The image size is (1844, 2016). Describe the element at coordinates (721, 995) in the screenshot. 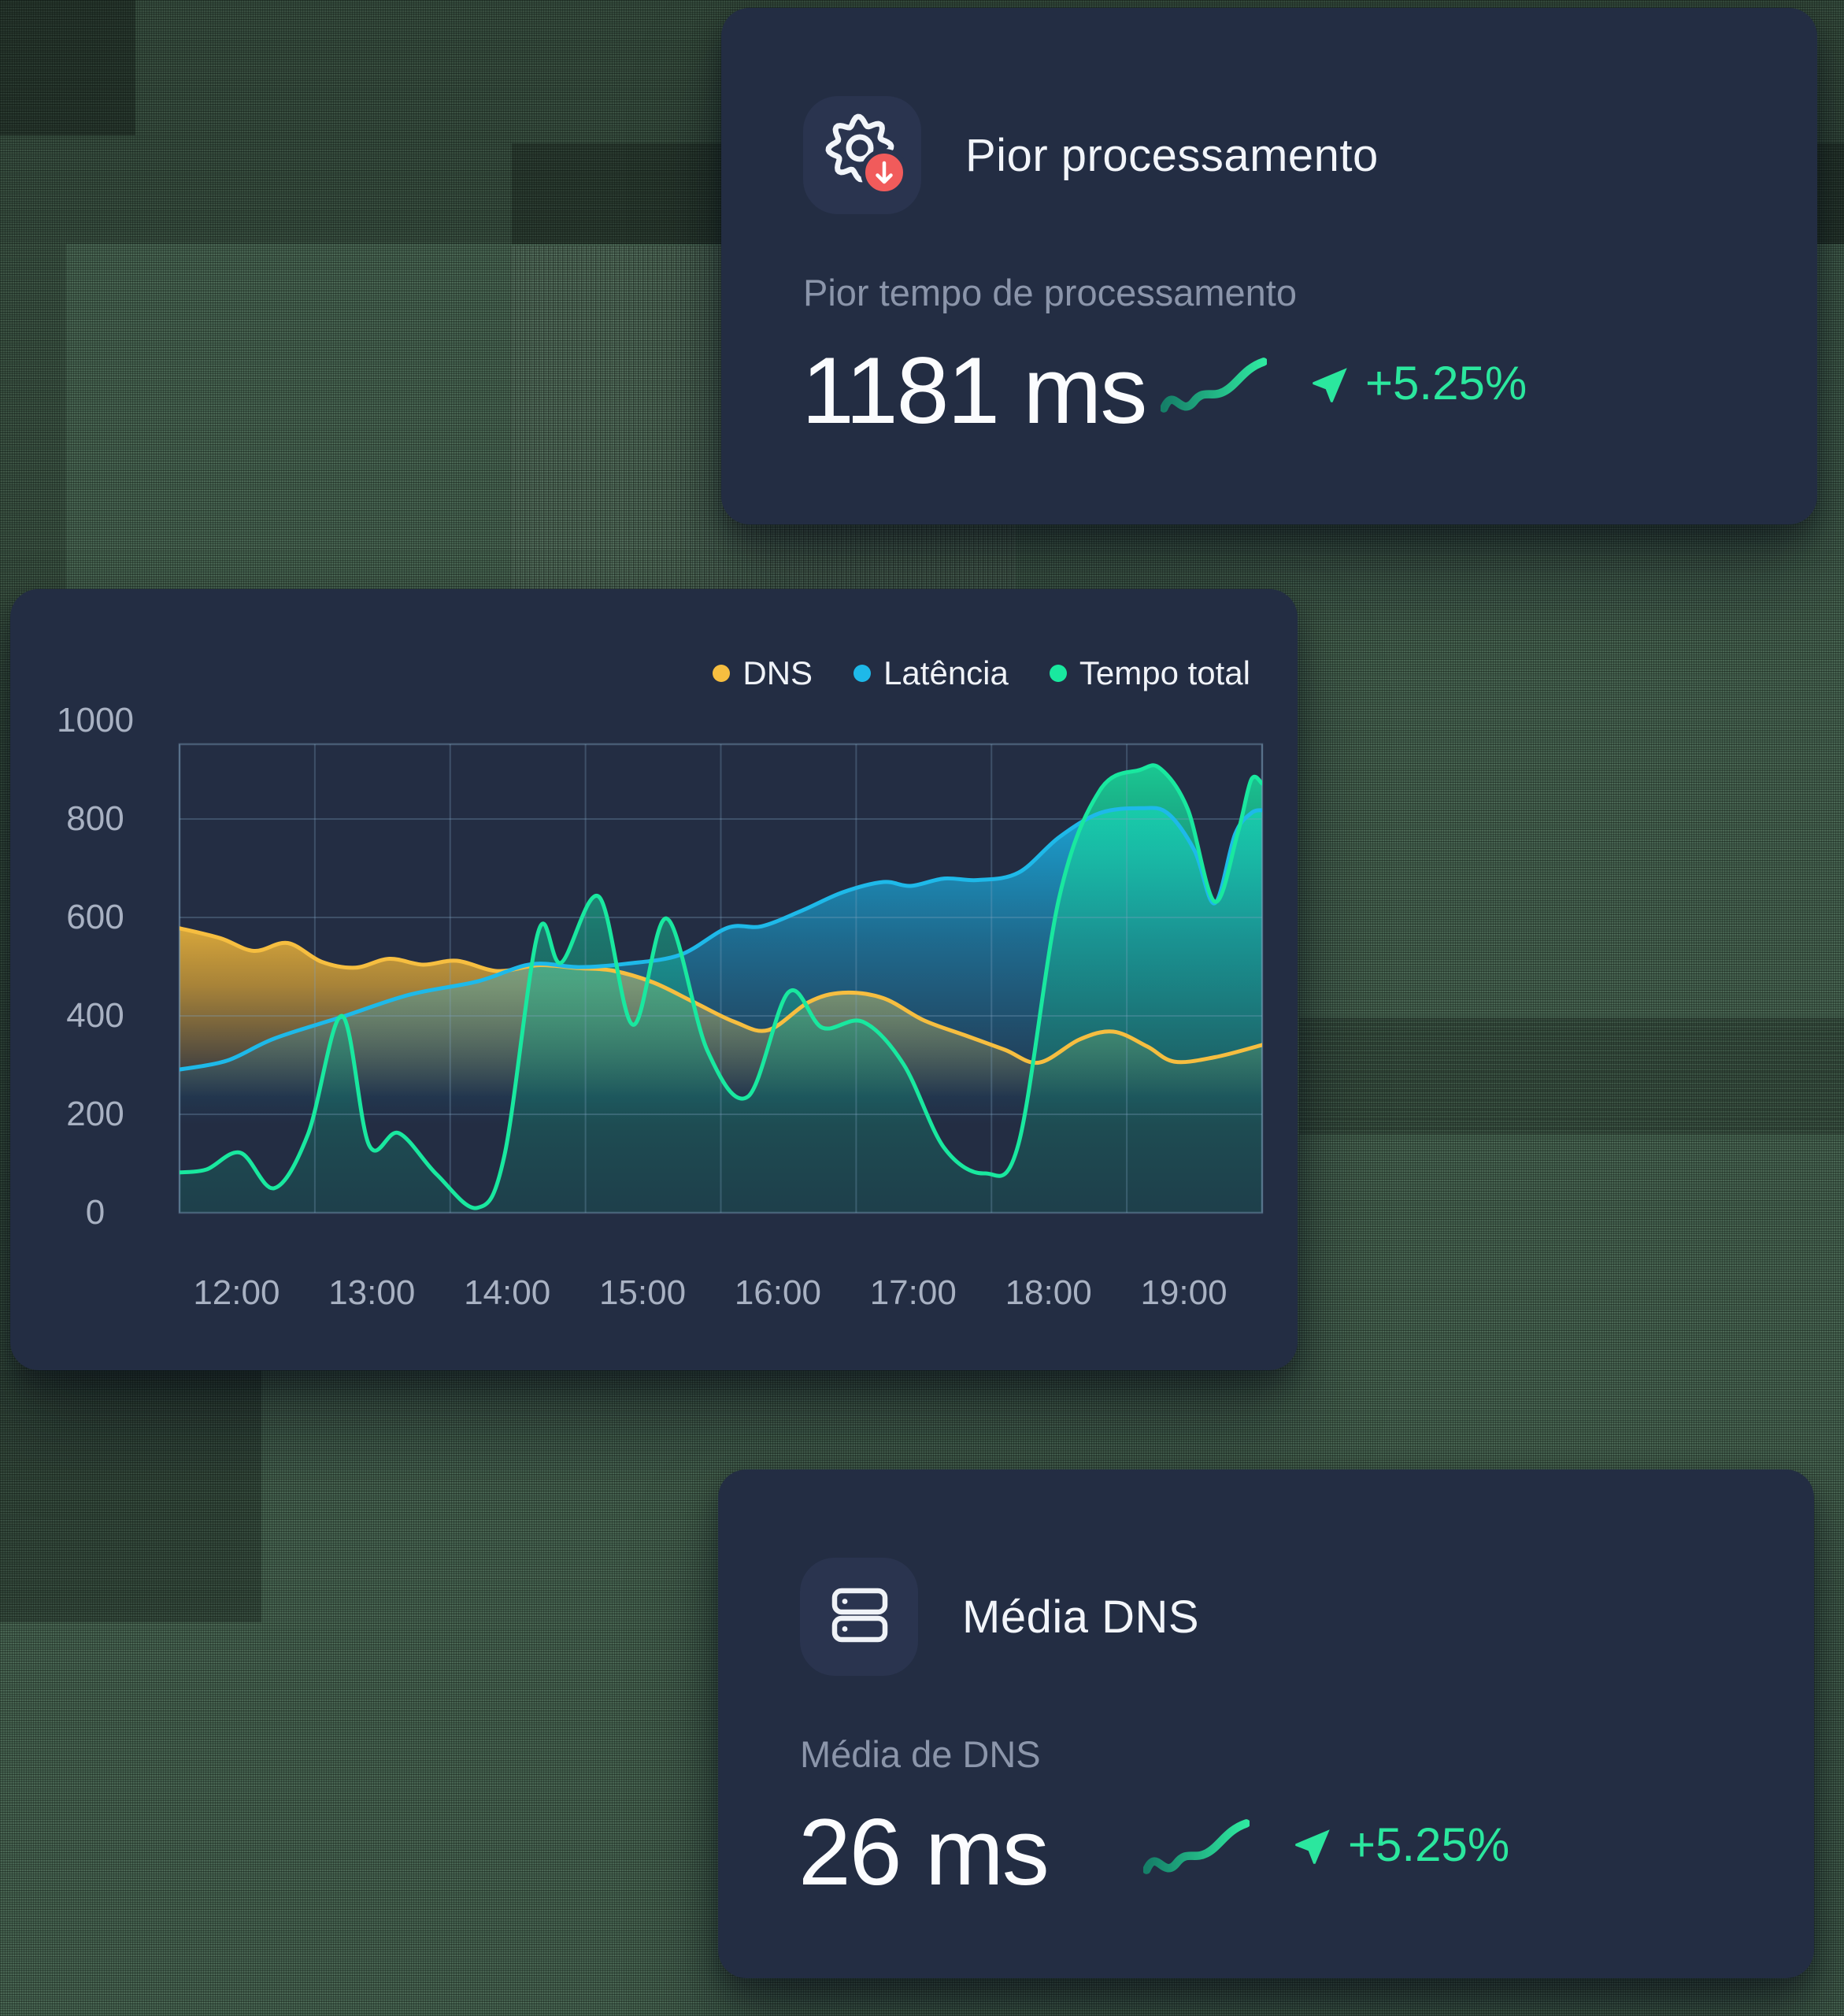

I see `series-line-dns` at that location.